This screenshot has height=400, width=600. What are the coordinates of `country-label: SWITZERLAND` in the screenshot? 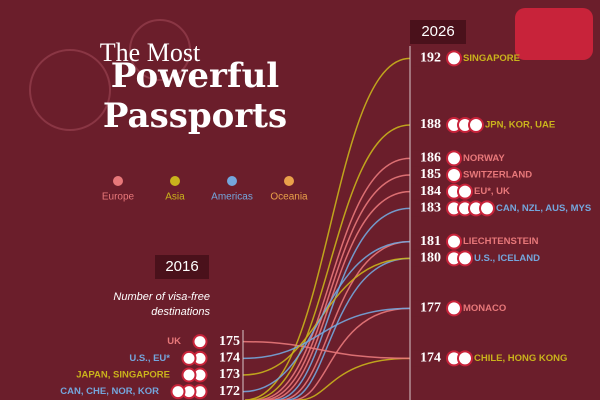 It's located at (497, 175).